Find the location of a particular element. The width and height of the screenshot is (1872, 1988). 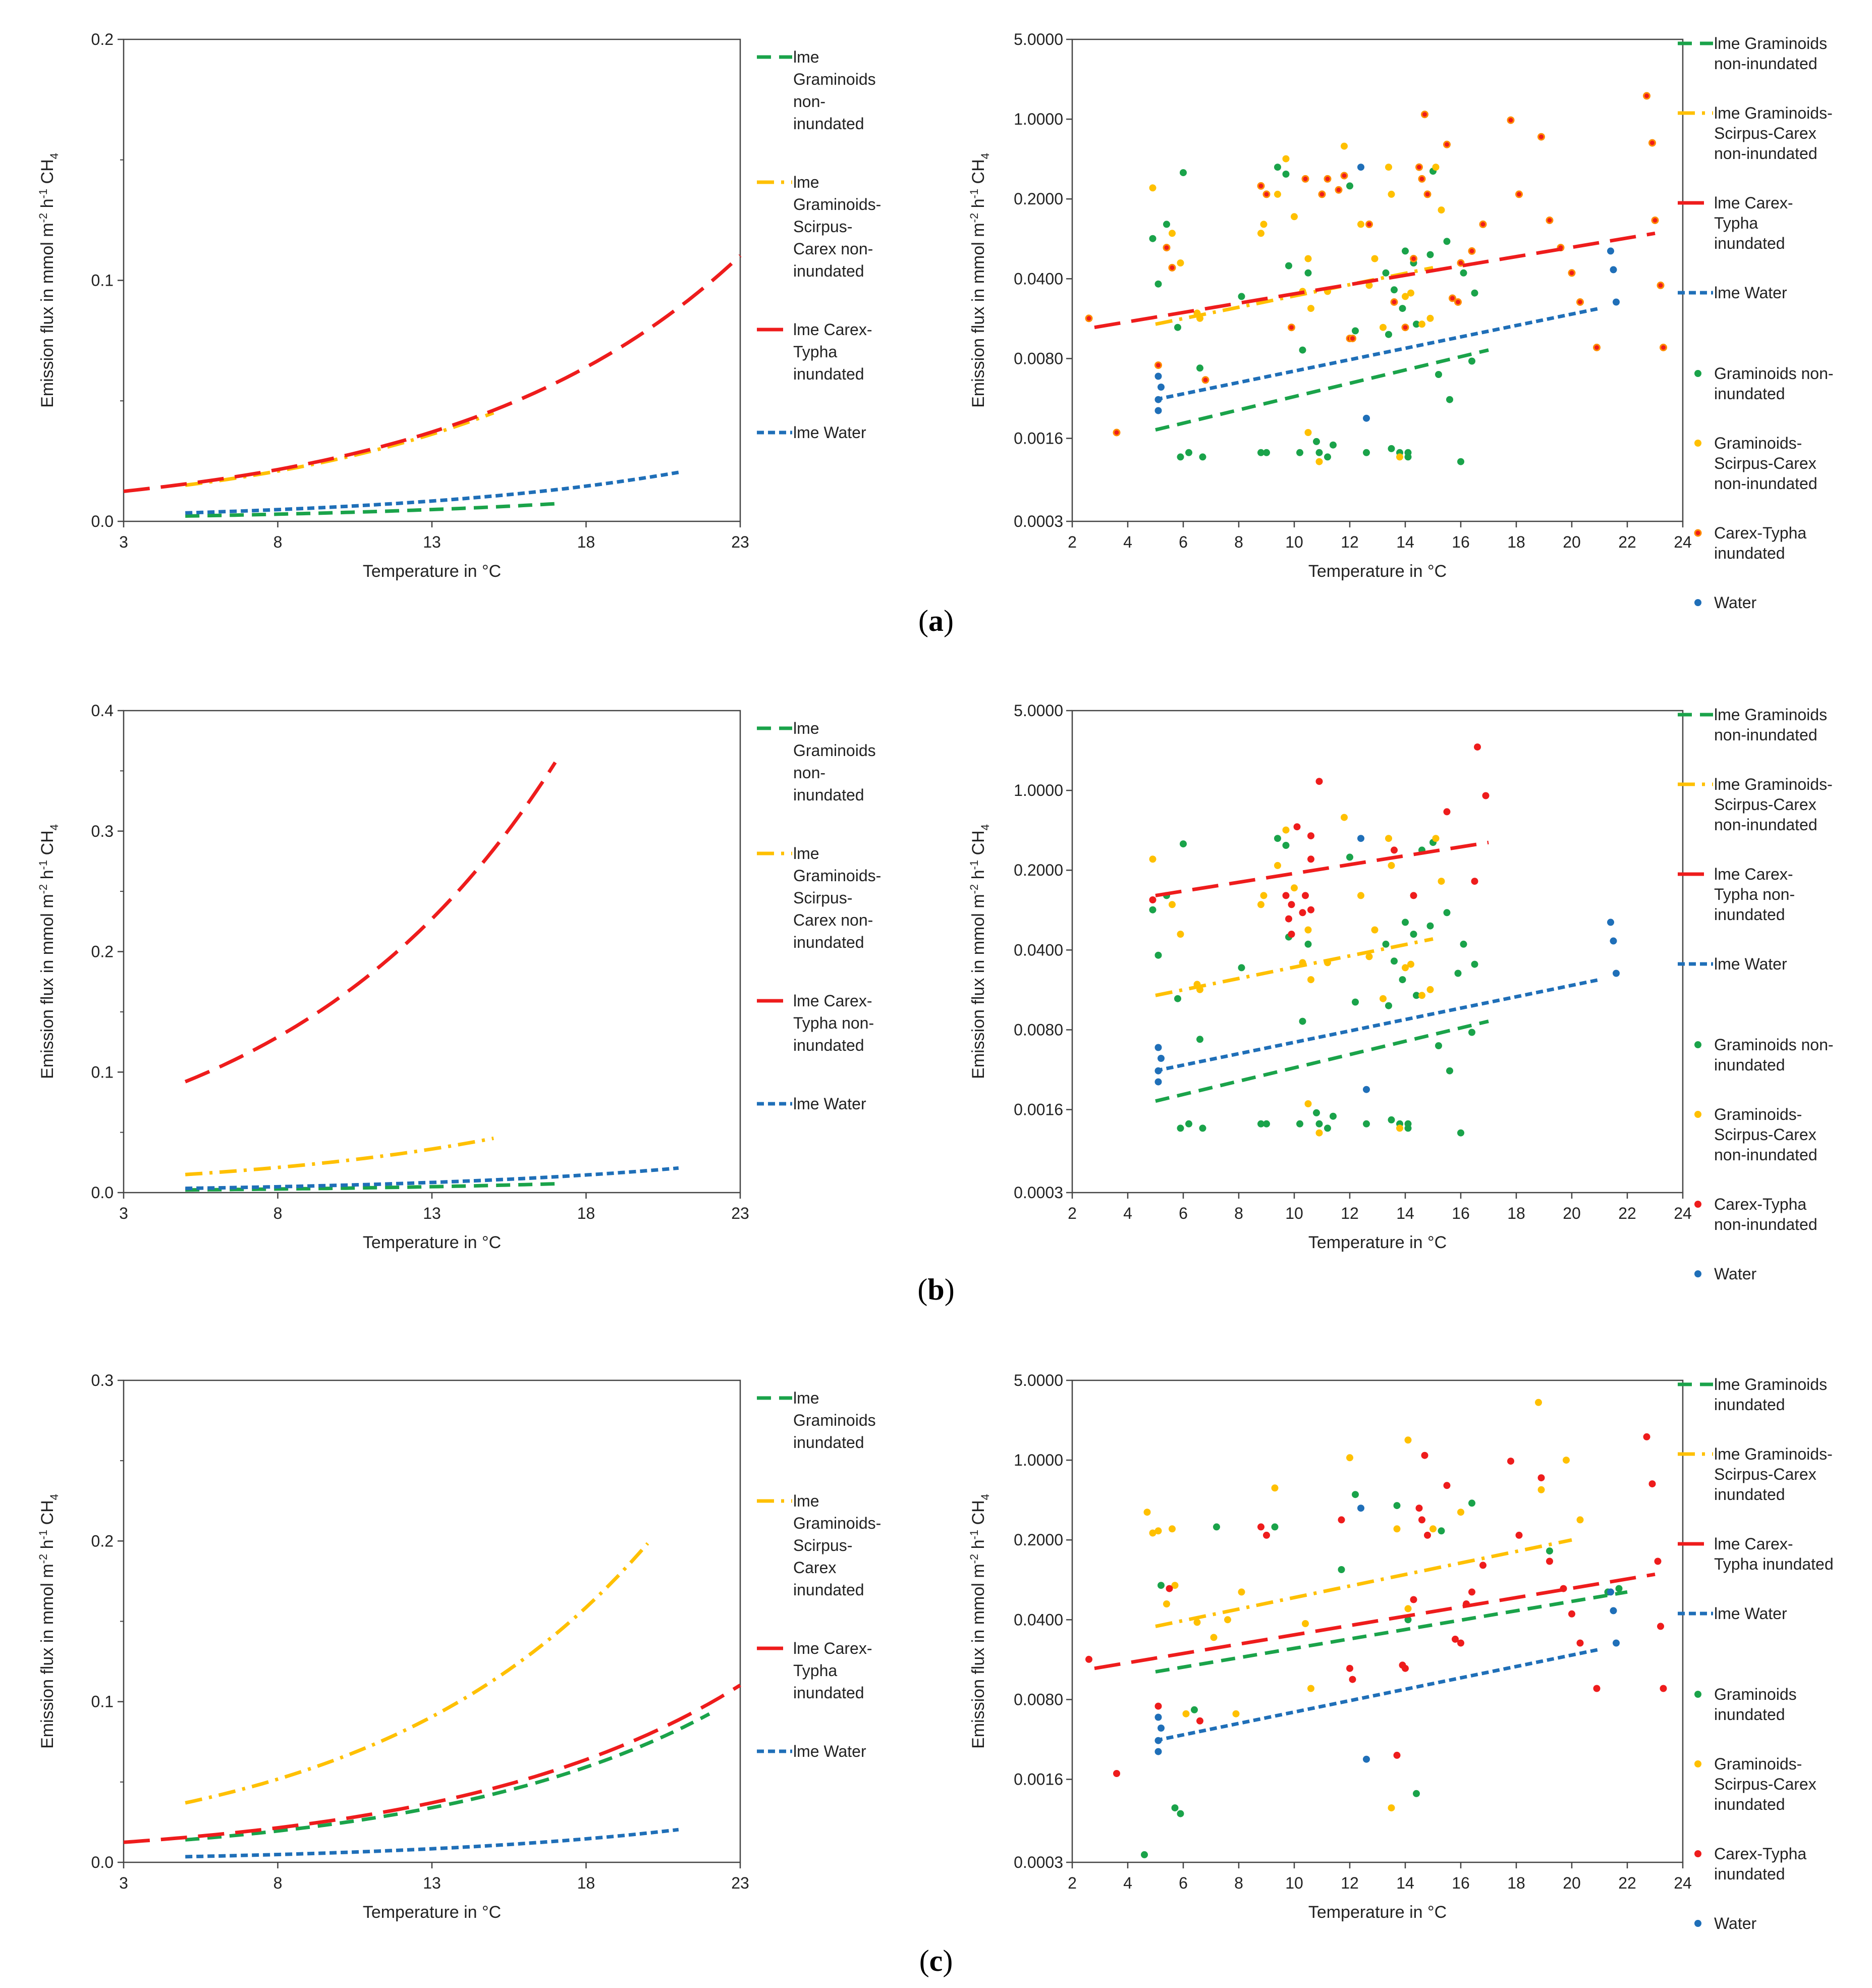

legend-label: Scirpus-Carex is located at coordinates (1765, 805).